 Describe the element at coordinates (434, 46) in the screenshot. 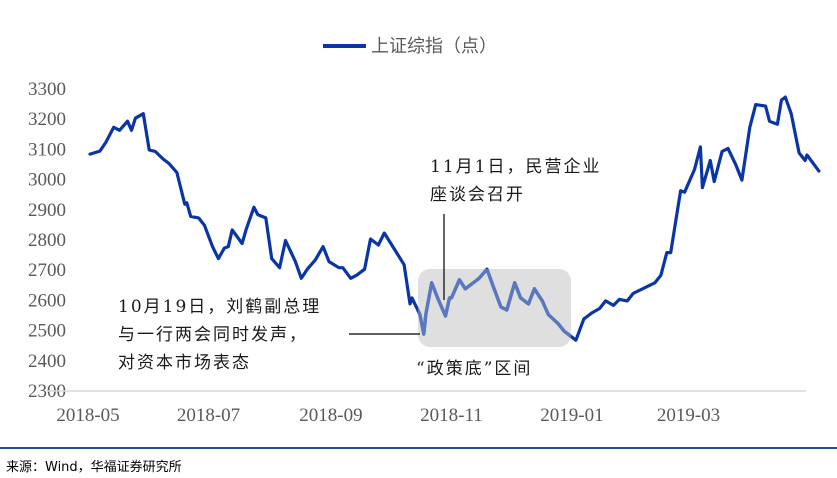

I see `legend-label: 上证综指（点）` at that location.